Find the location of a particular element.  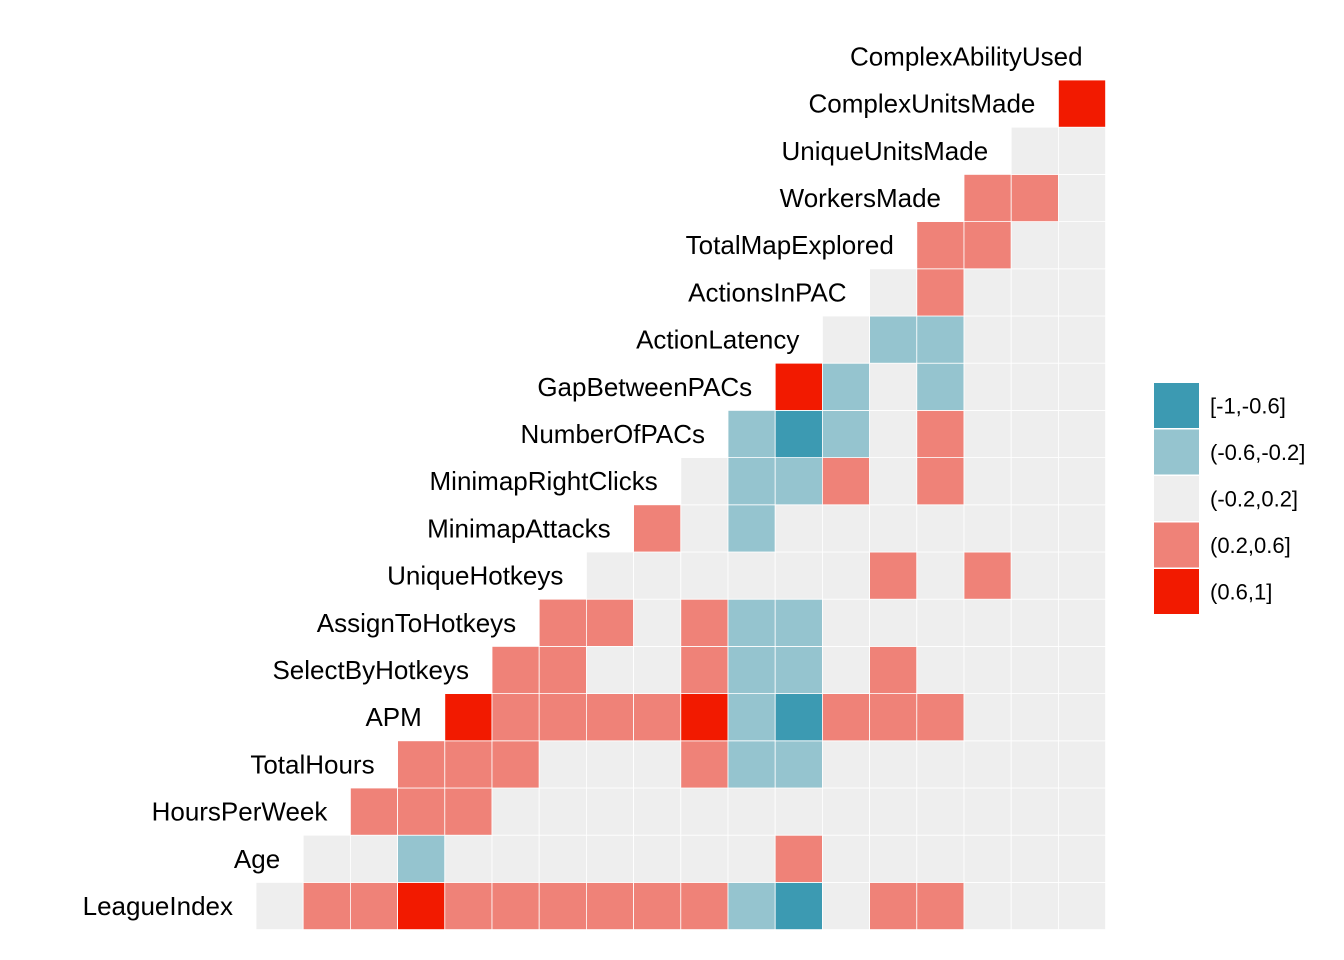

legend-label: [-1,-0.6] is located at coordinates (1248, 406).